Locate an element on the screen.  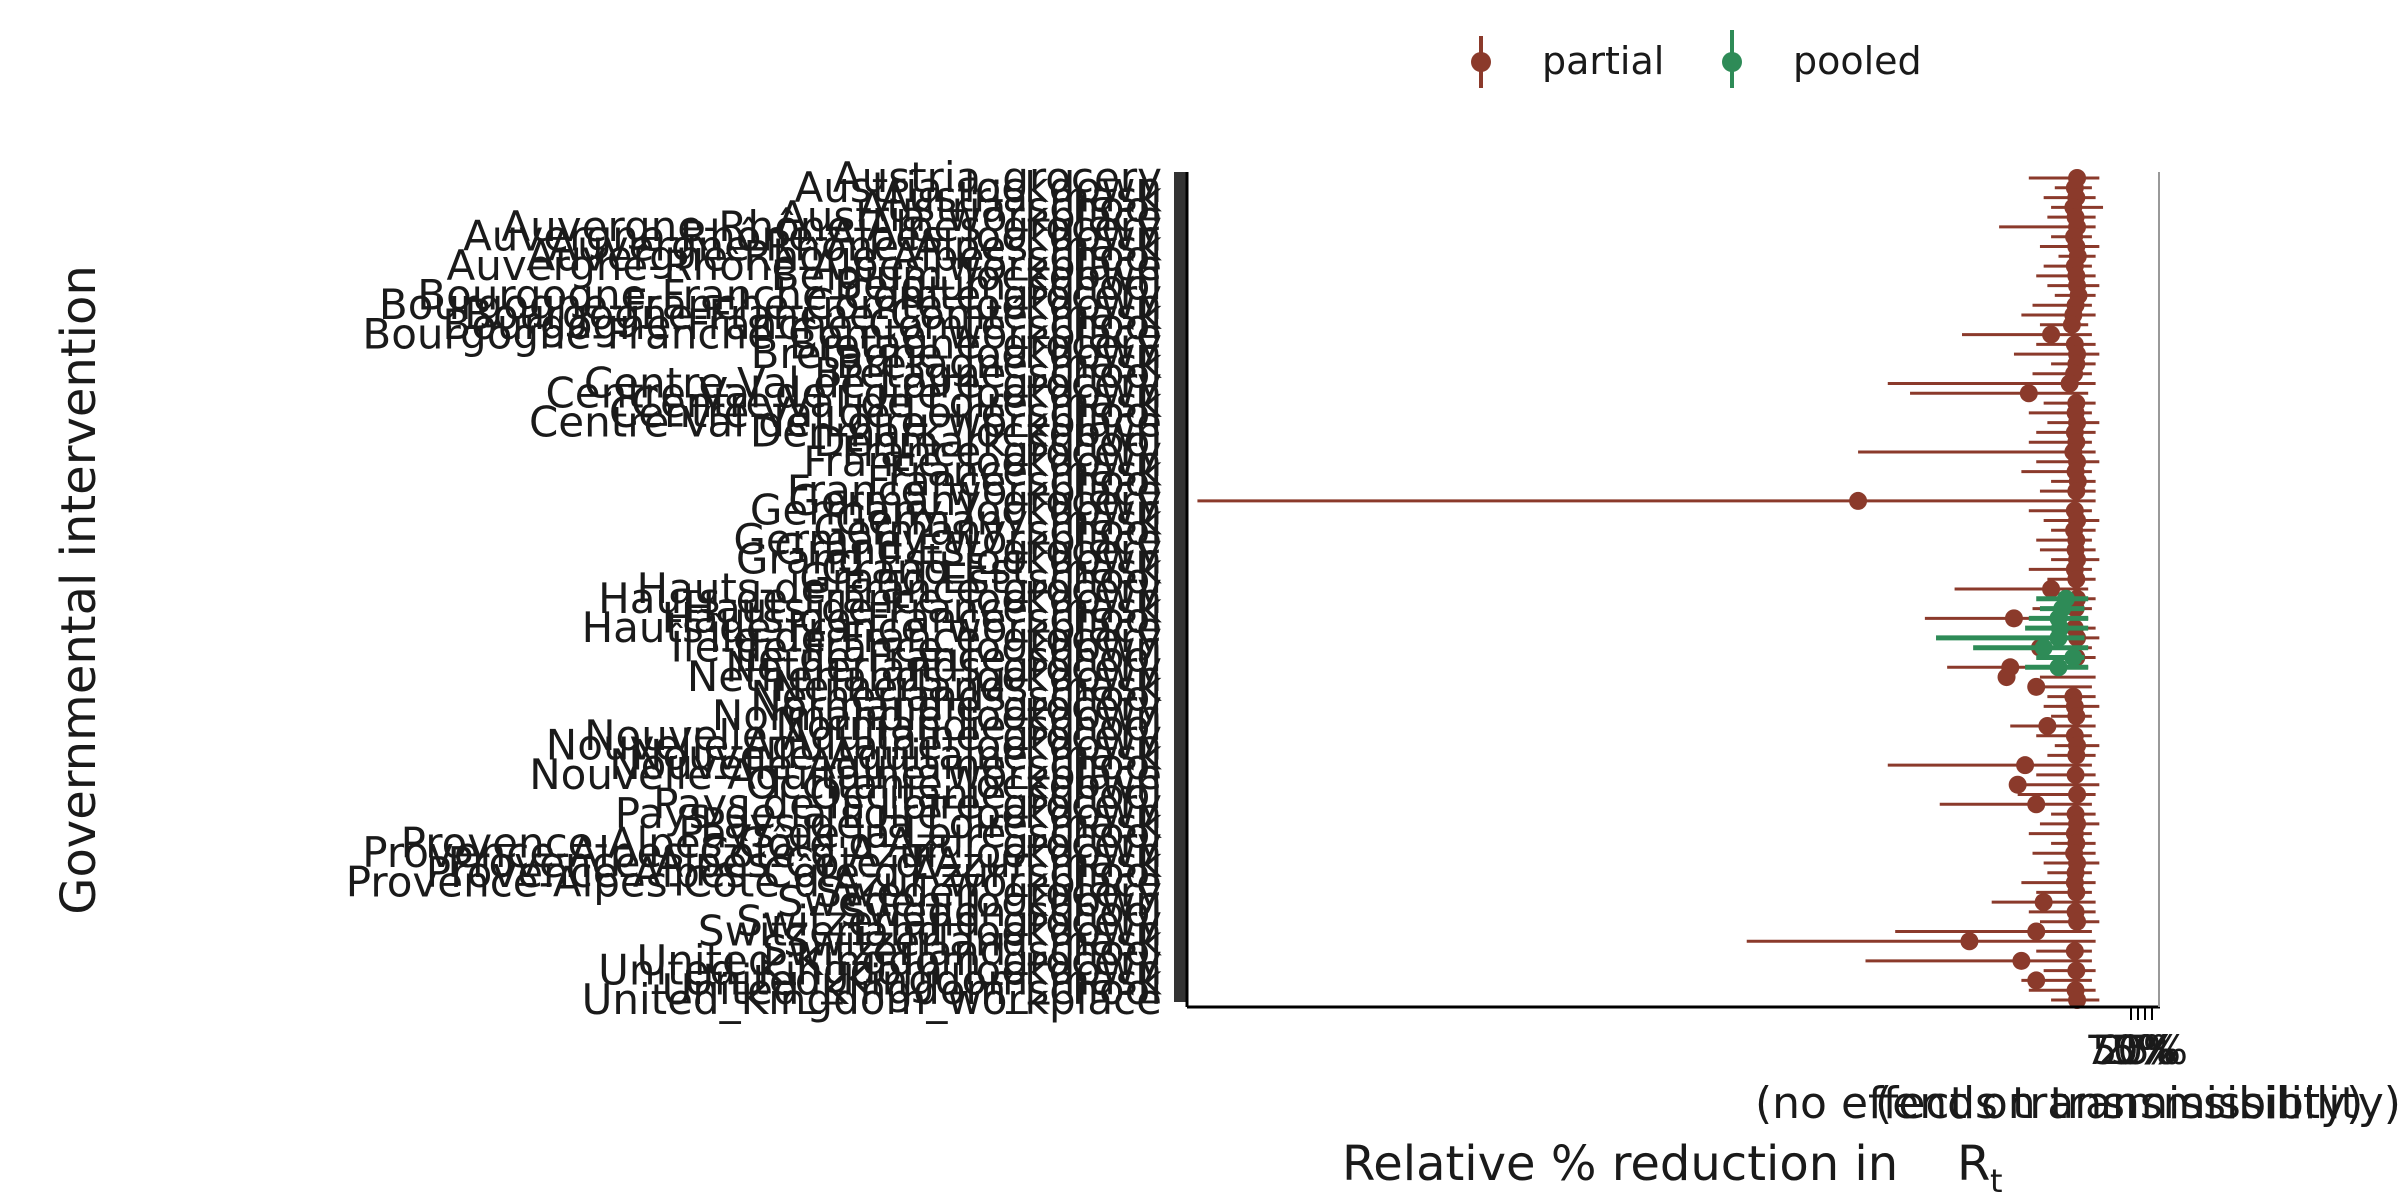
category-label: Nouvelle-Aquitaine_school is located at coordinates (885, 764).